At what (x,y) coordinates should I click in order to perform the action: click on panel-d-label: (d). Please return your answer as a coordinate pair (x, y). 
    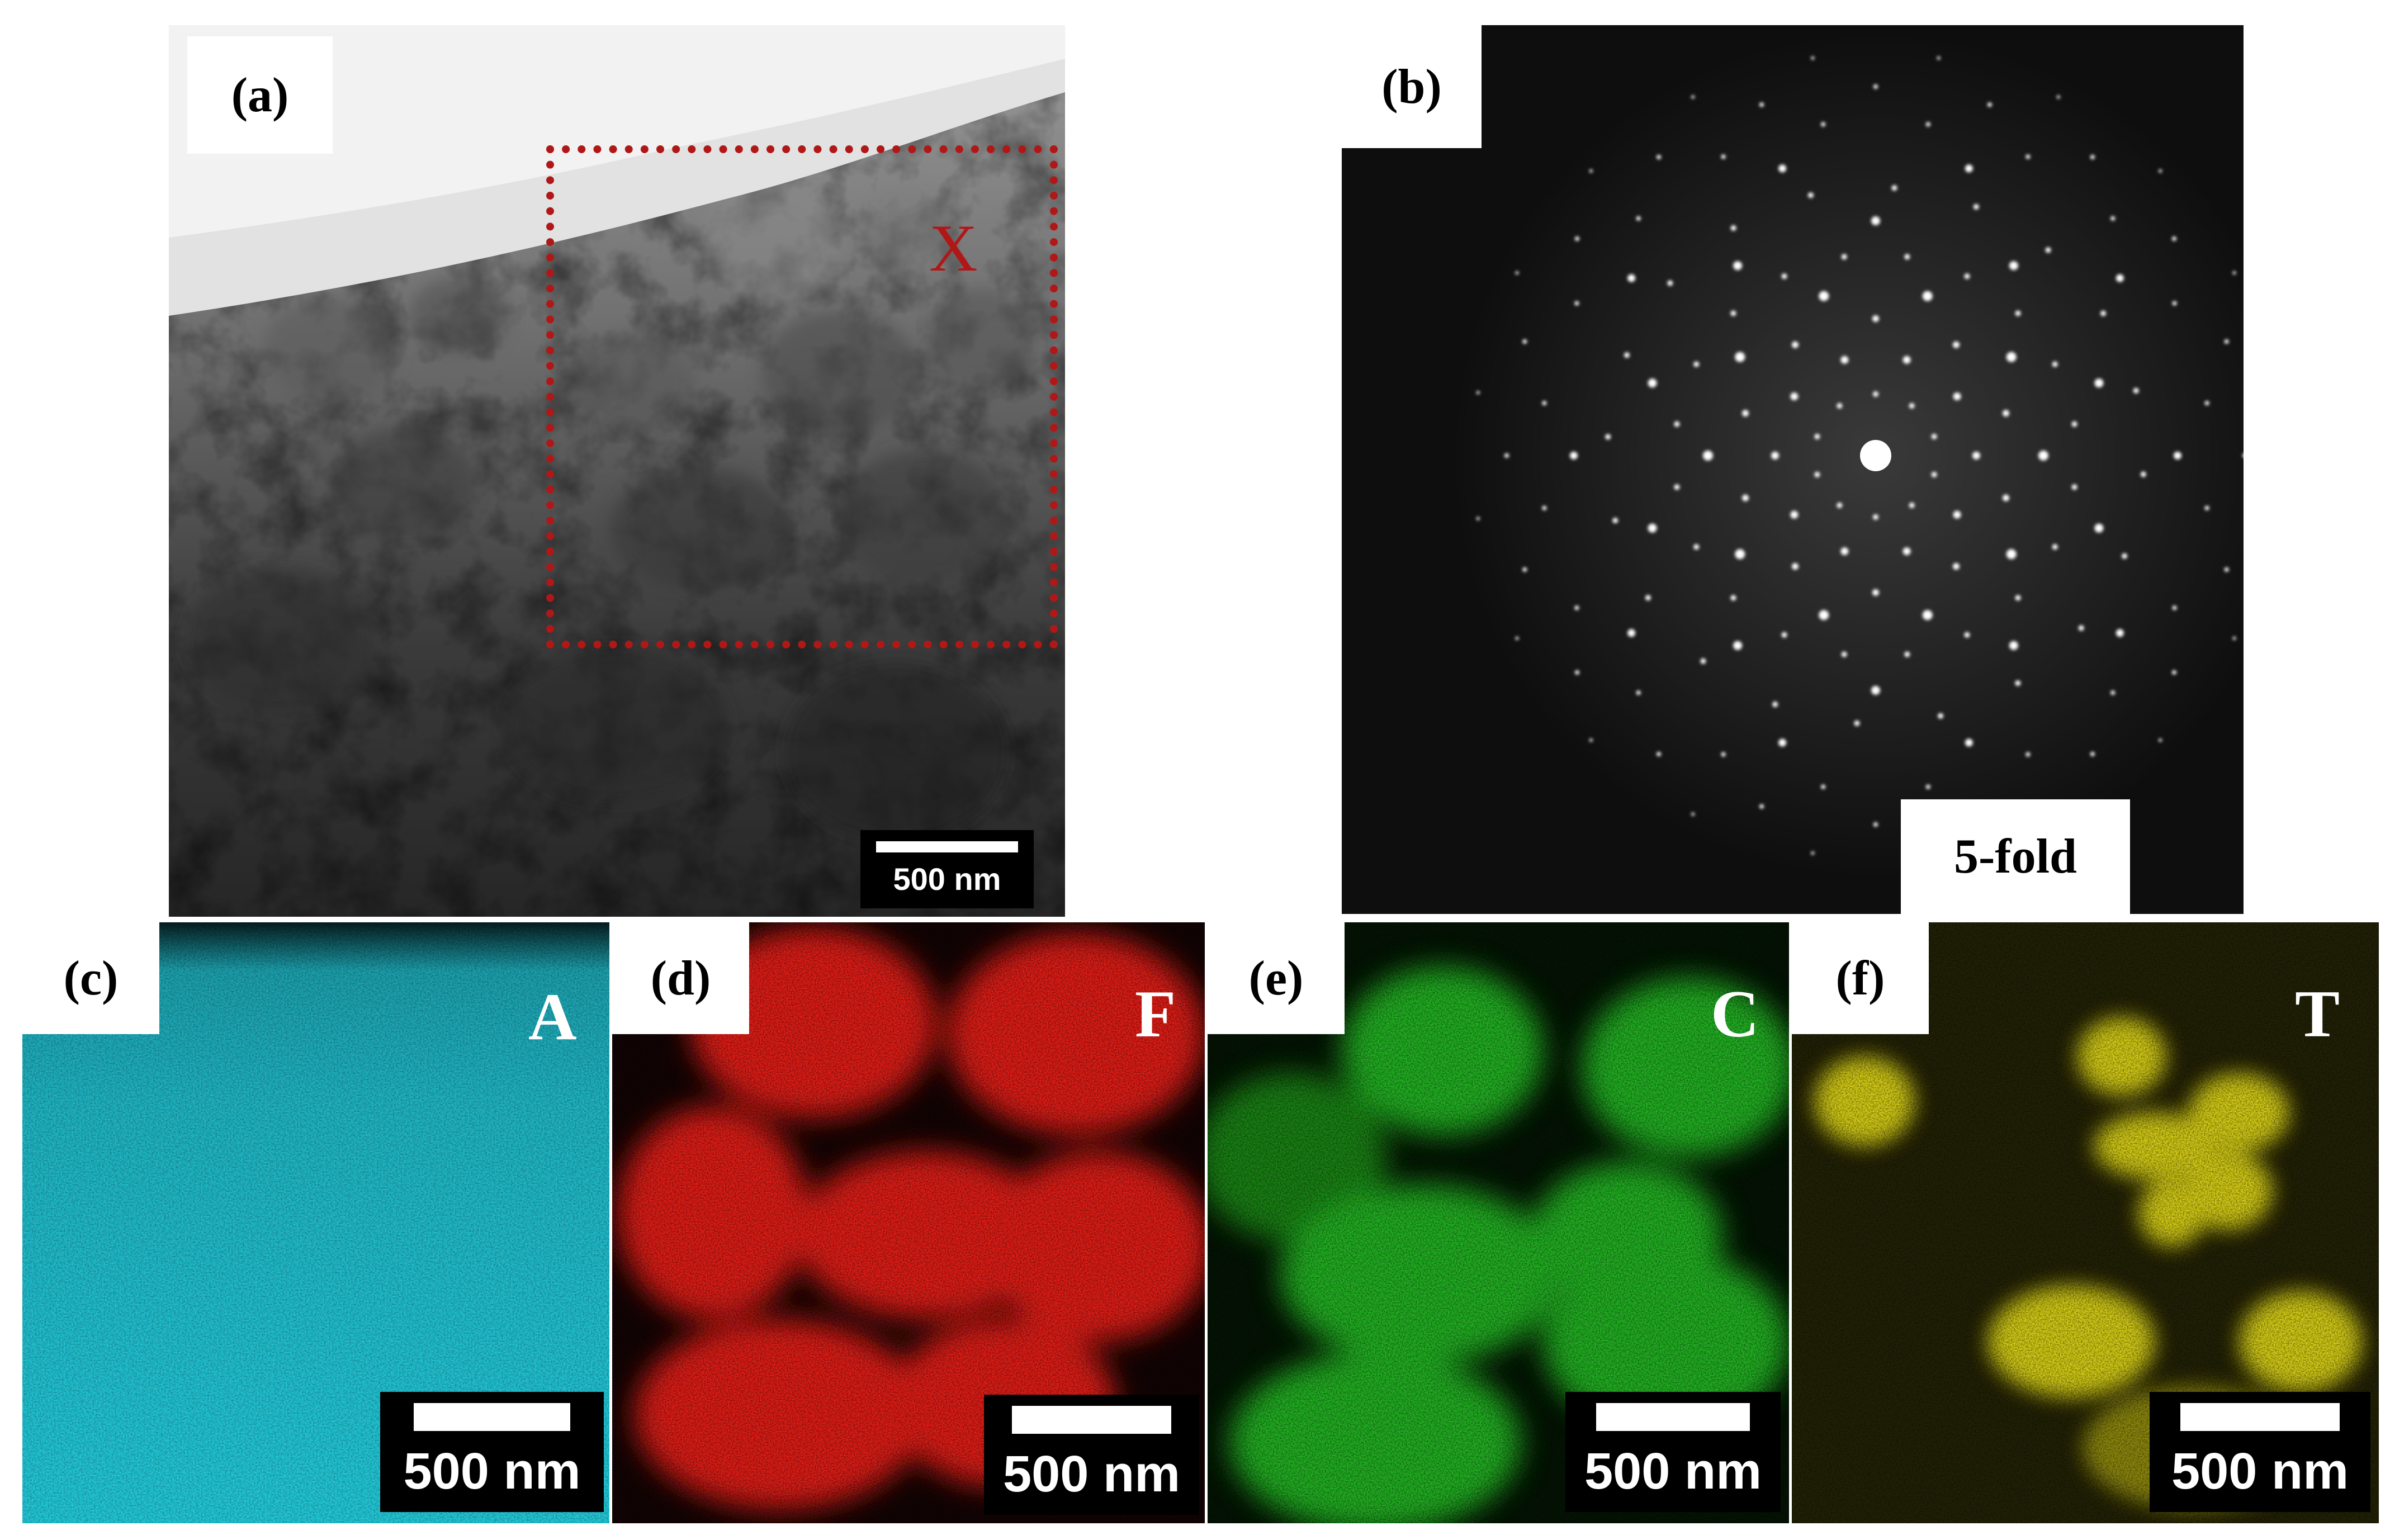
    Looking at the image, I should click on (680, 978).